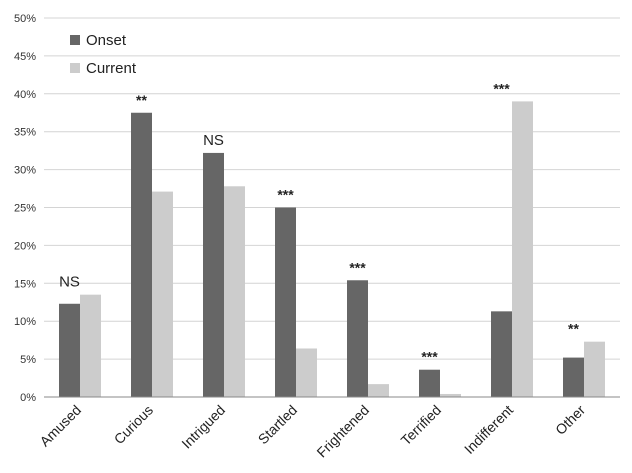 This screenshot has height=473, width=632. What do you see at coordinates (378, 390) in the screenshot?
I see `bar-current-frightened` at bounding box center [378, 390].